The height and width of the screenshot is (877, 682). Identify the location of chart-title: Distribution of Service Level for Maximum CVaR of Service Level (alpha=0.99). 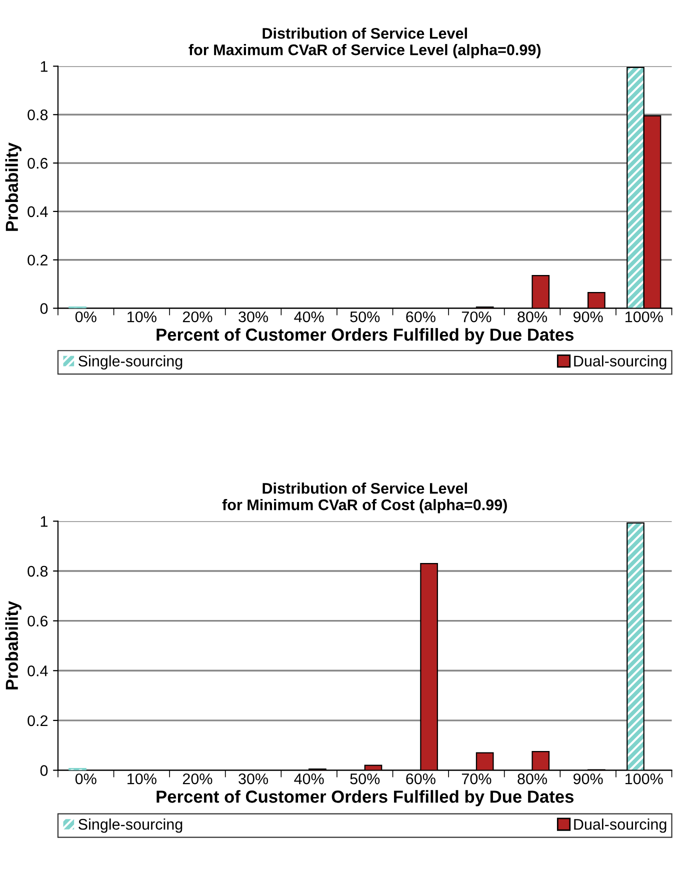
(364, 43).